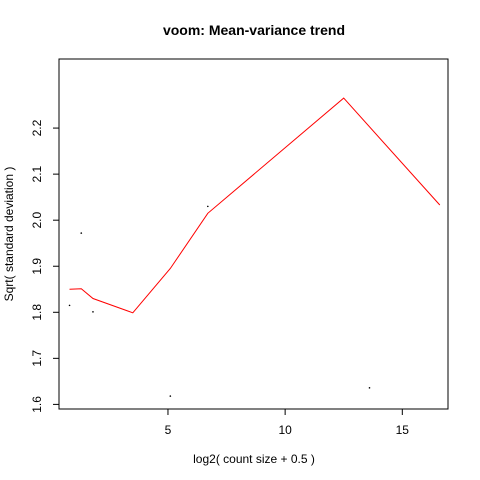  What do you see at coordinates (37, 358) in the screenshot?
I see `y-tick-label: 1.7` at bounding box center [37, 358].